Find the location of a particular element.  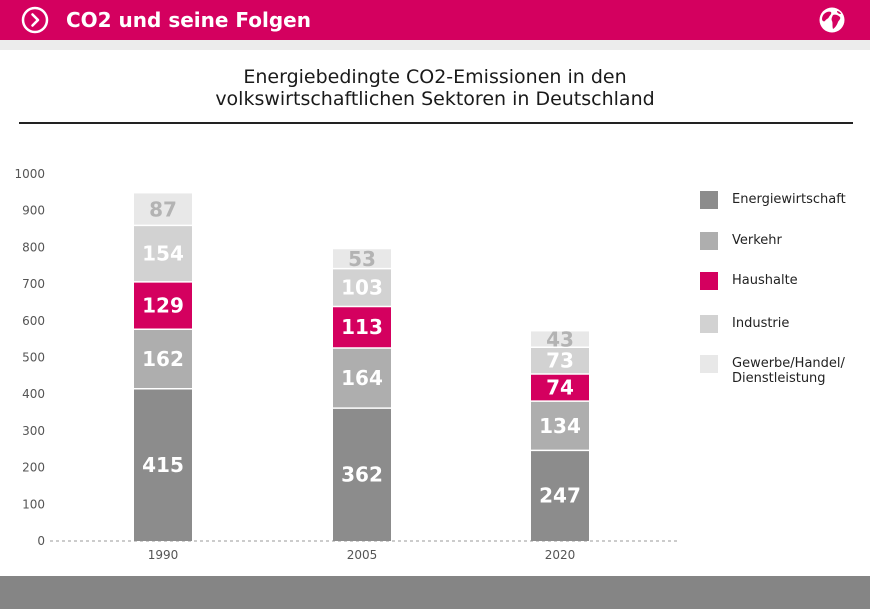

y-tick-label: 100 is located at coordinates (33, 504).